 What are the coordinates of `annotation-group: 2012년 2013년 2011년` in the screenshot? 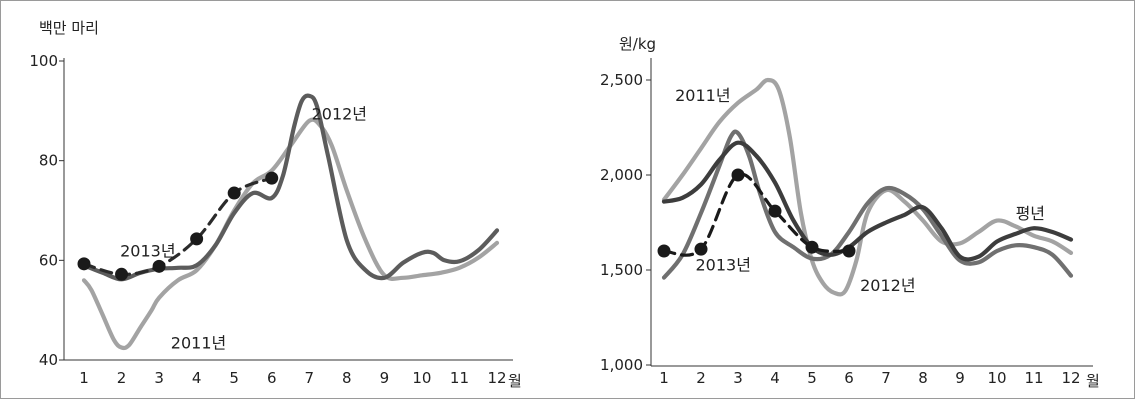 It's located at (243, 228).